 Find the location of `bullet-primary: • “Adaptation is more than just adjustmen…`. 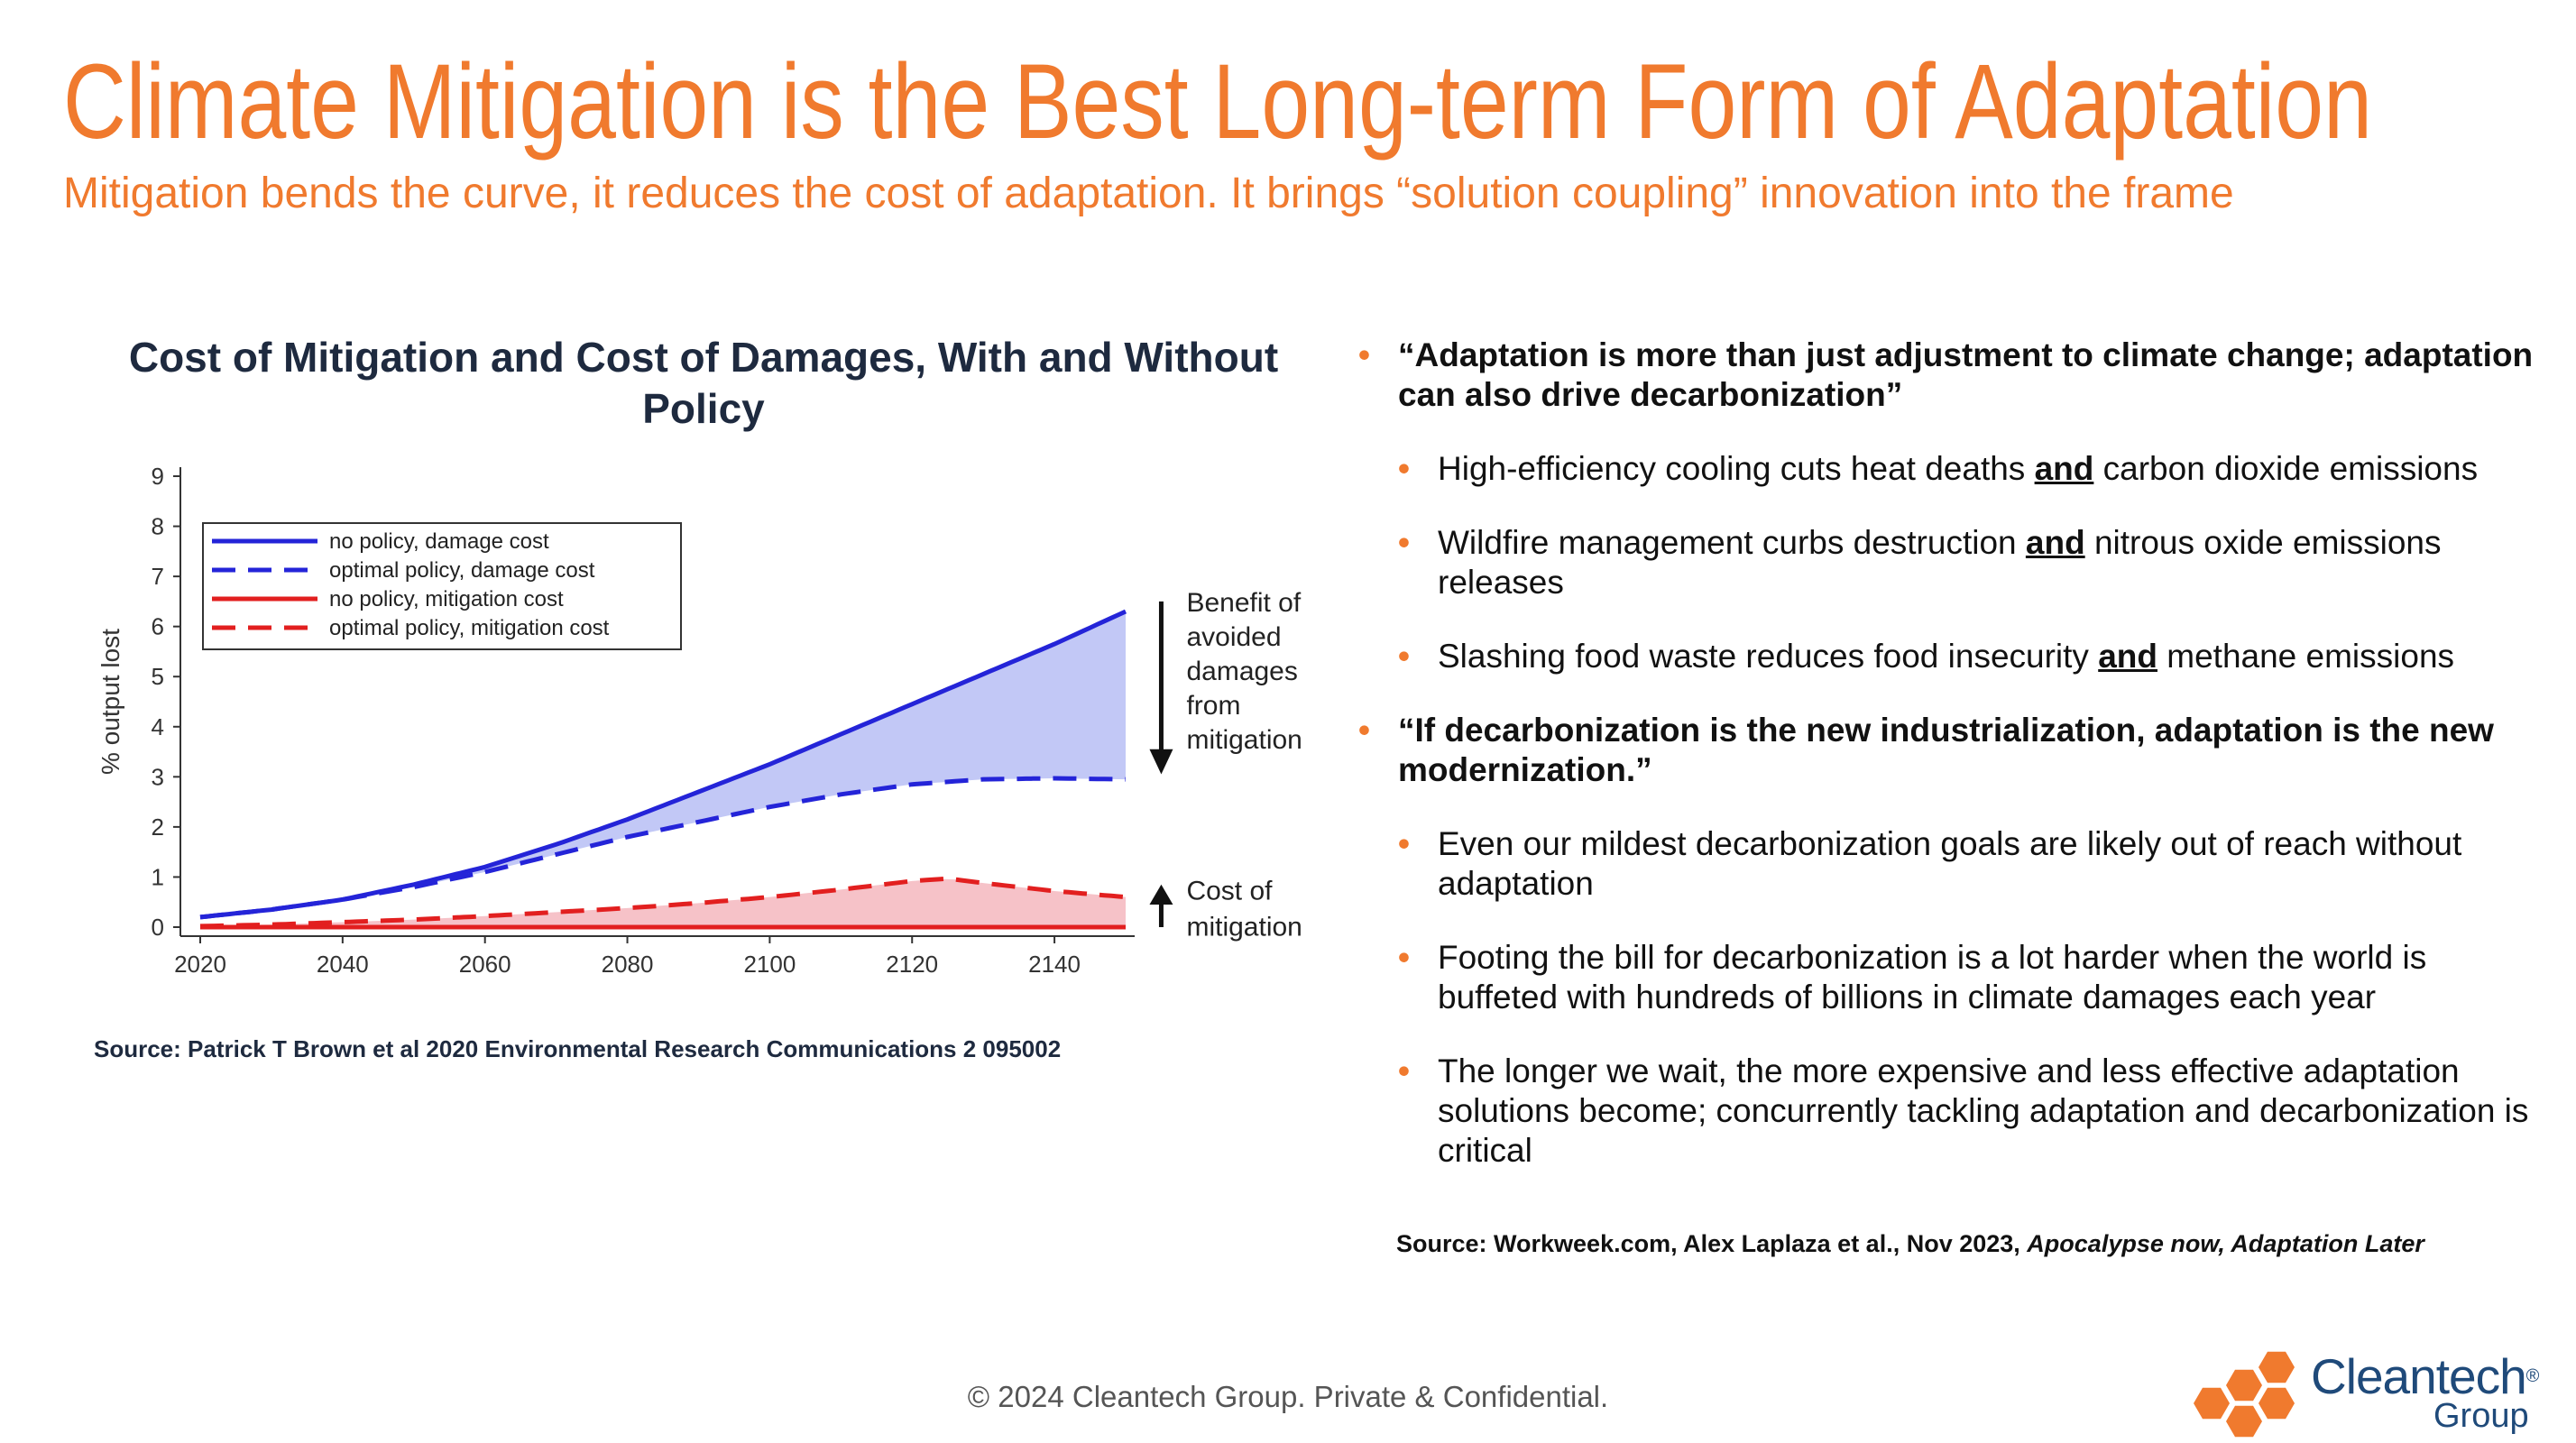

bullet-primary: • “Adaptation is more than just adjustmen… is located at coordinates (1953, 375).